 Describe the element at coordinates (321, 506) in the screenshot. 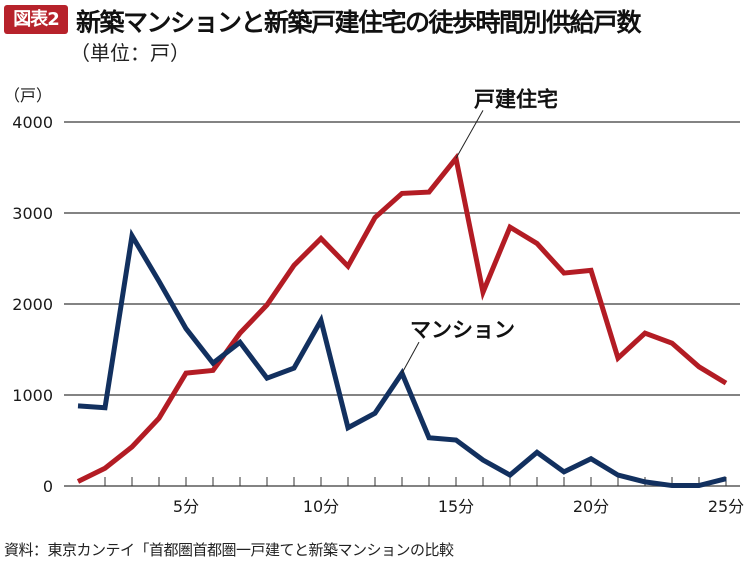

I see `x-tick-label: 10分` at that location.